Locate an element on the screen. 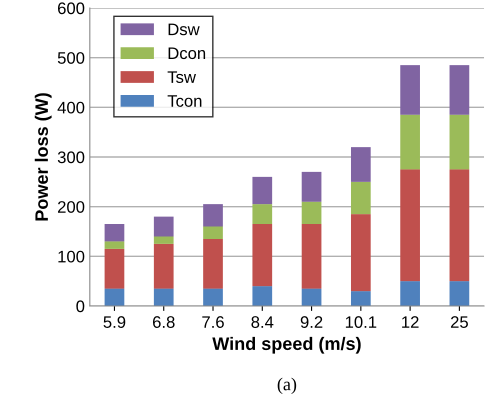  x-tick-label: 25 is located at coordinates (459, 322).